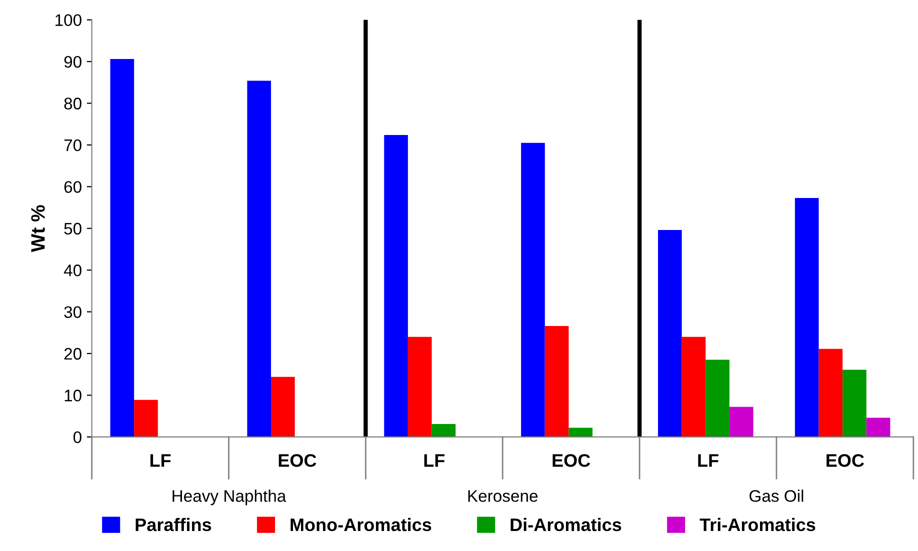 Image resolution: width=918 pixels, height=551 pixels. What do you see at coordinates (73, 228) in the screenshot?
I see `y-tick-label: 50` at bounding box center [73, 228].